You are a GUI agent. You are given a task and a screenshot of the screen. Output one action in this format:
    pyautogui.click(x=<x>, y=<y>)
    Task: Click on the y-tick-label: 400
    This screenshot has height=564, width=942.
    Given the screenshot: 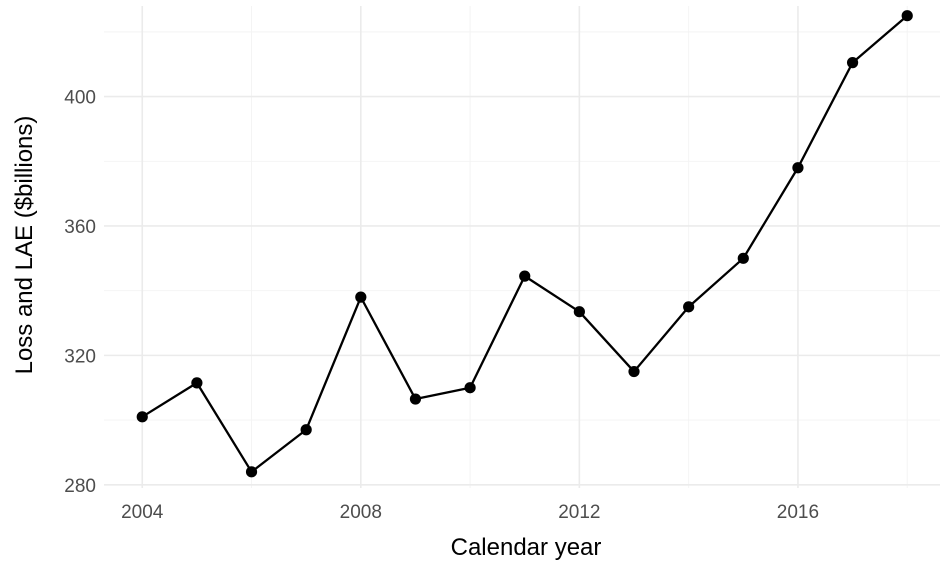 What is the action you would take?
    pyautogui.click(x=80, y=98)
    